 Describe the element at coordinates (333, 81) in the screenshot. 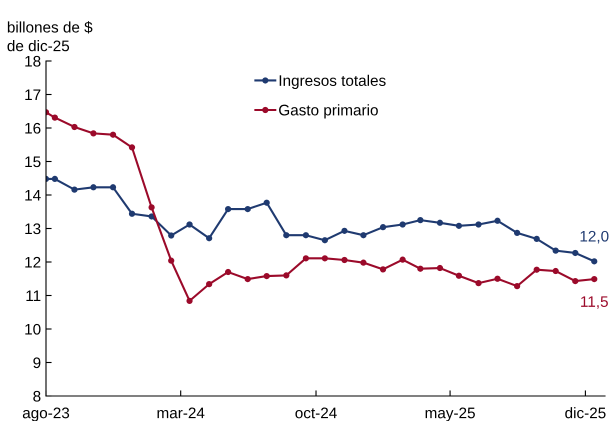

I see `legend-label: Ingresos totales` at that location.